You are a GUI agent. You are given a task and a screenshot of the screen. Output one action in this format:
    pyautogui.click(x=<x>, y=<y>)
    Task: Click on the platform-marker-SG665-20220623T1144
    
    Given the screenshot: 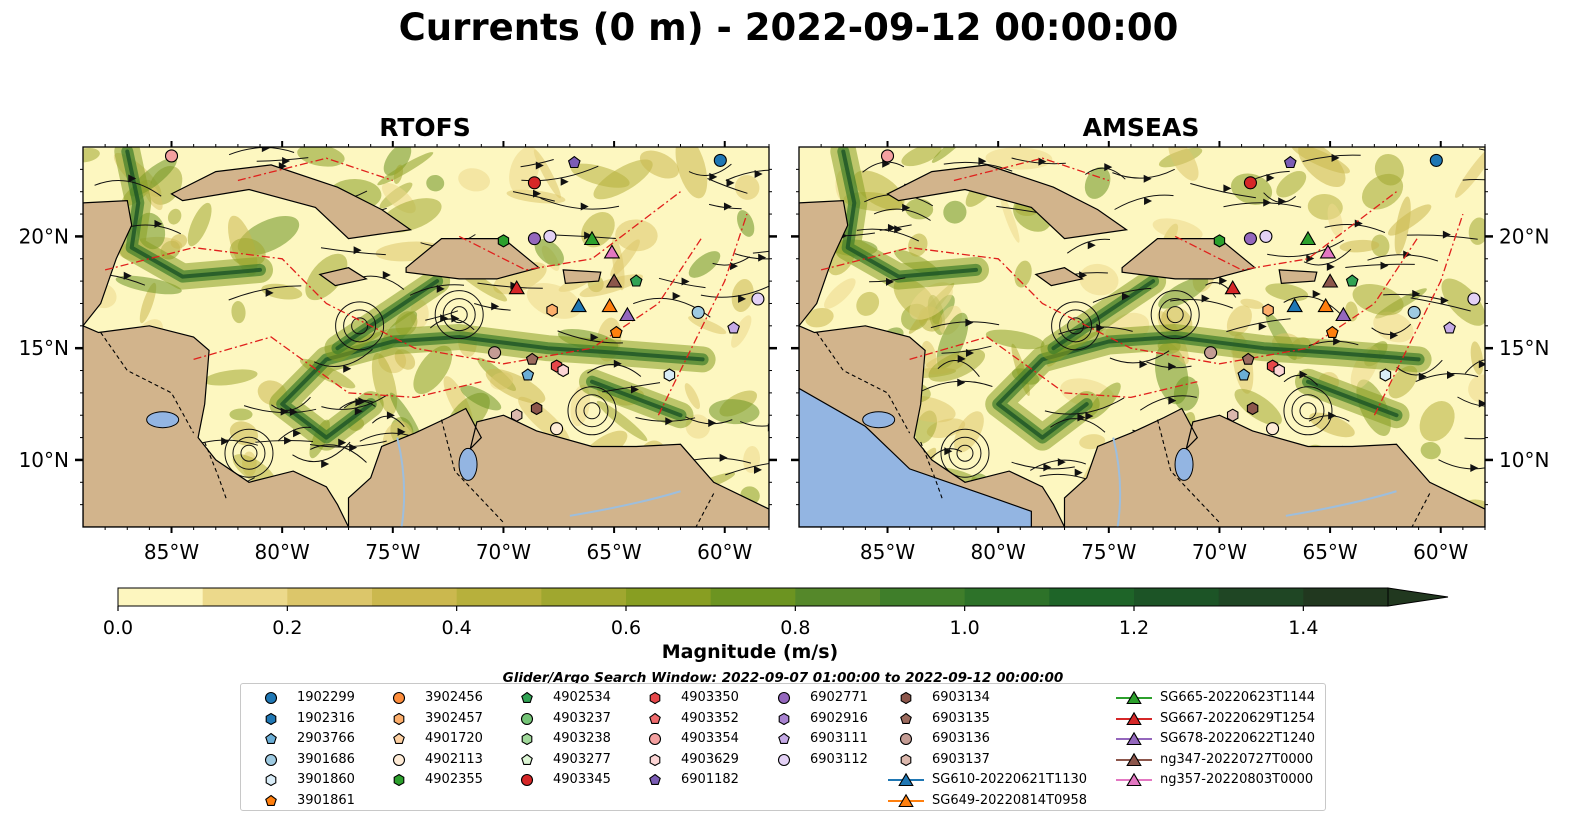 What is the action you would take?
    pyautogui.click(x=1308, y=238)
    